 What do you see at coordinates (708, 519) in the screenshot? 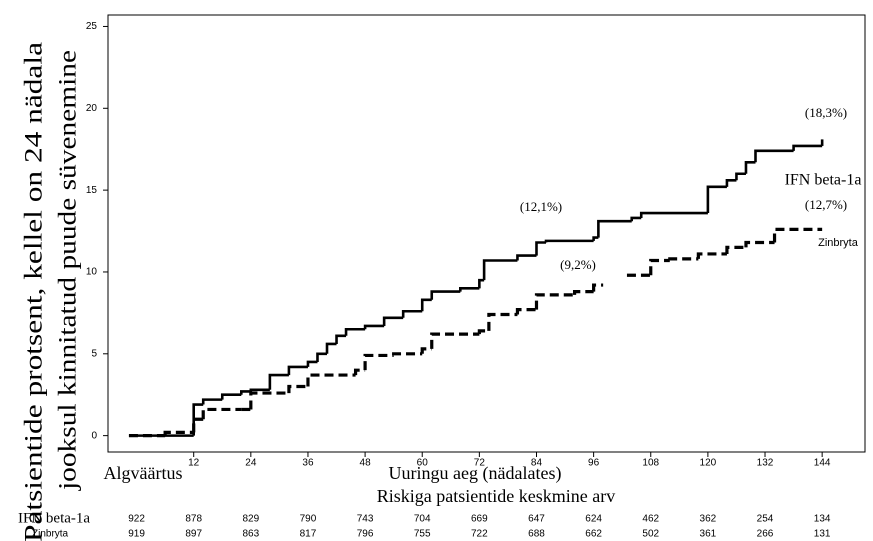
I see `risk-value: 362` at bounding box center [708, 519].